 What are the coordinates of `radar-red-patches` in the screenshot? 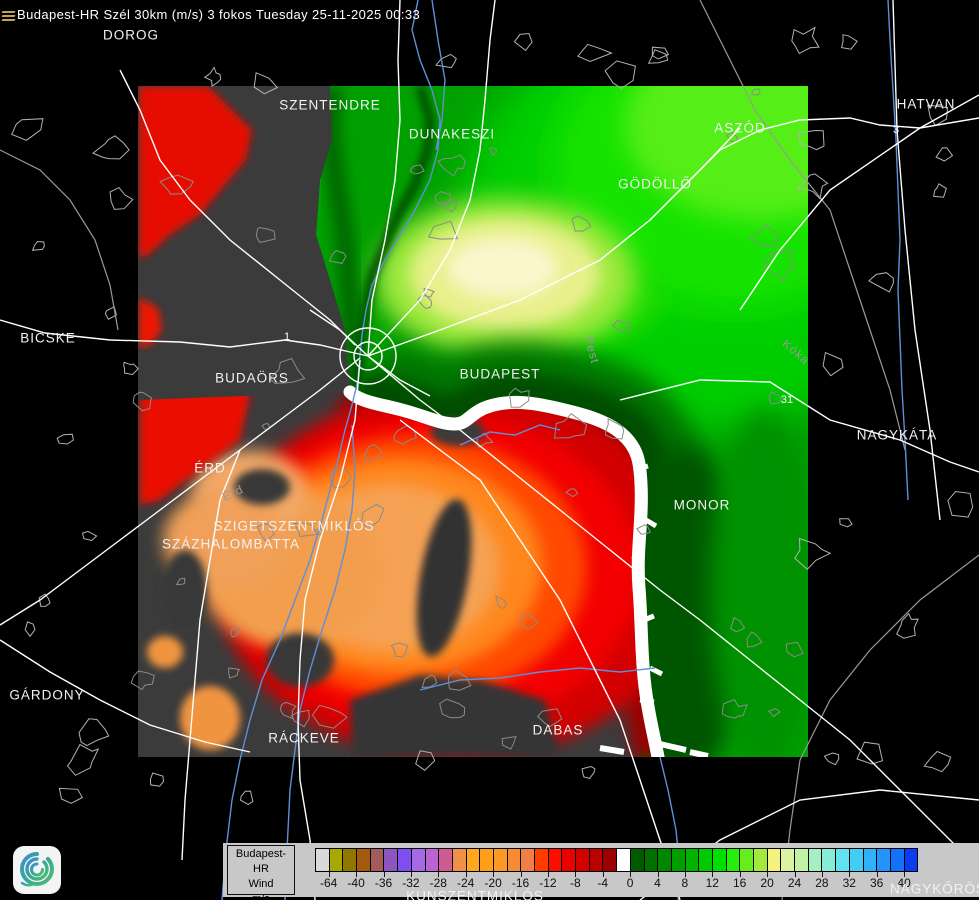 It's located at (195, 217).